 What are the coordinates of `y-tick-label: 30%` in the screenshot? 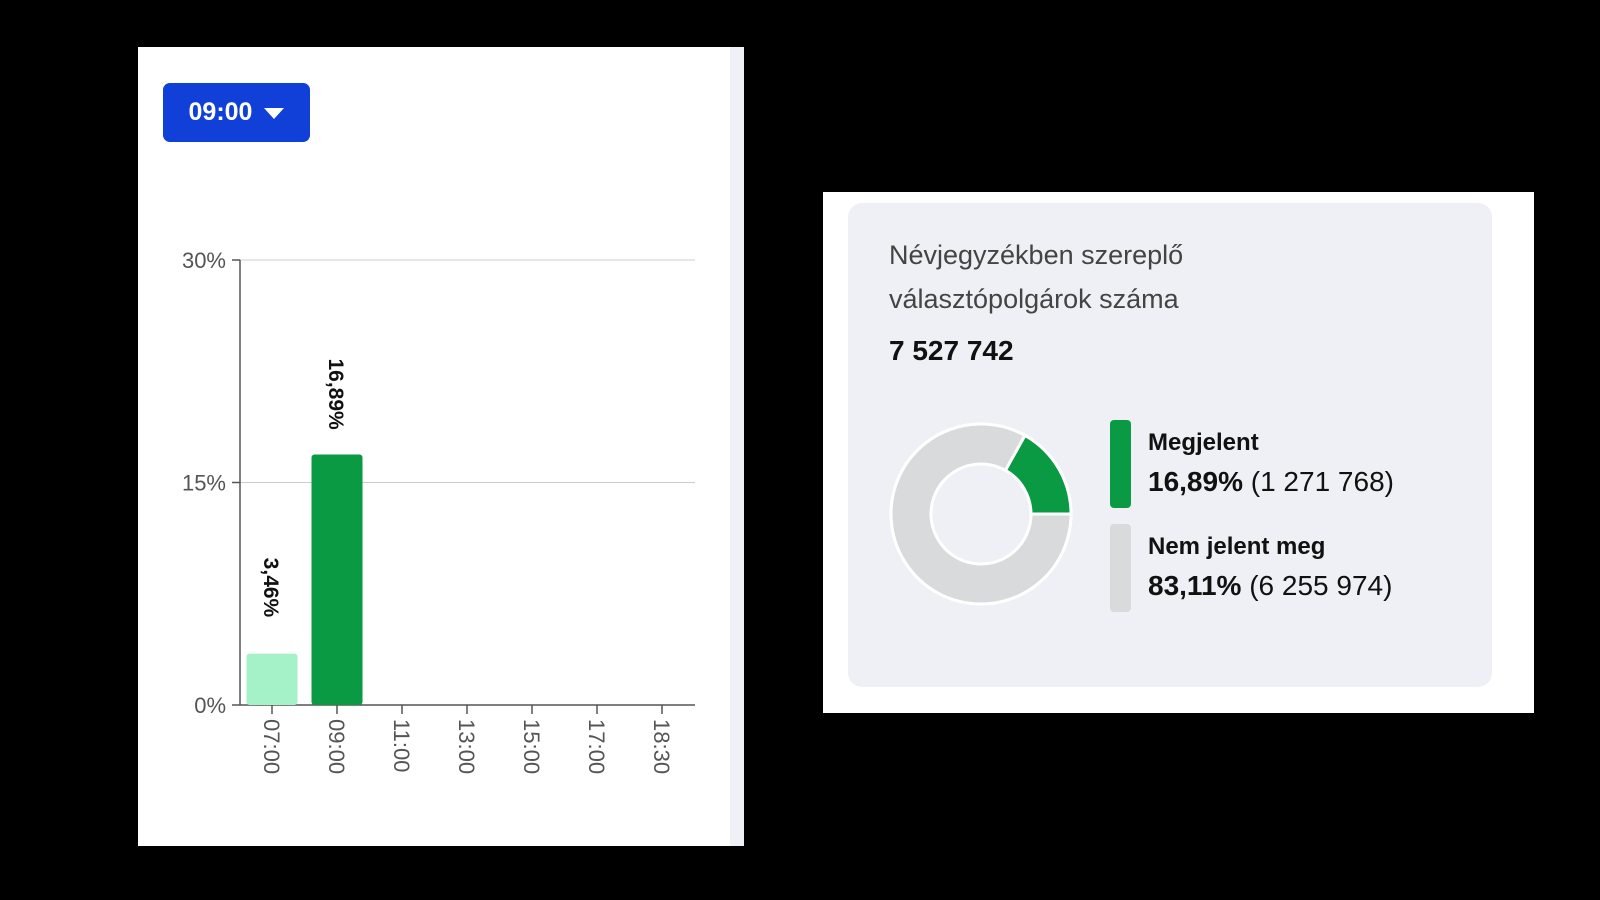 It's located at (204, 260).